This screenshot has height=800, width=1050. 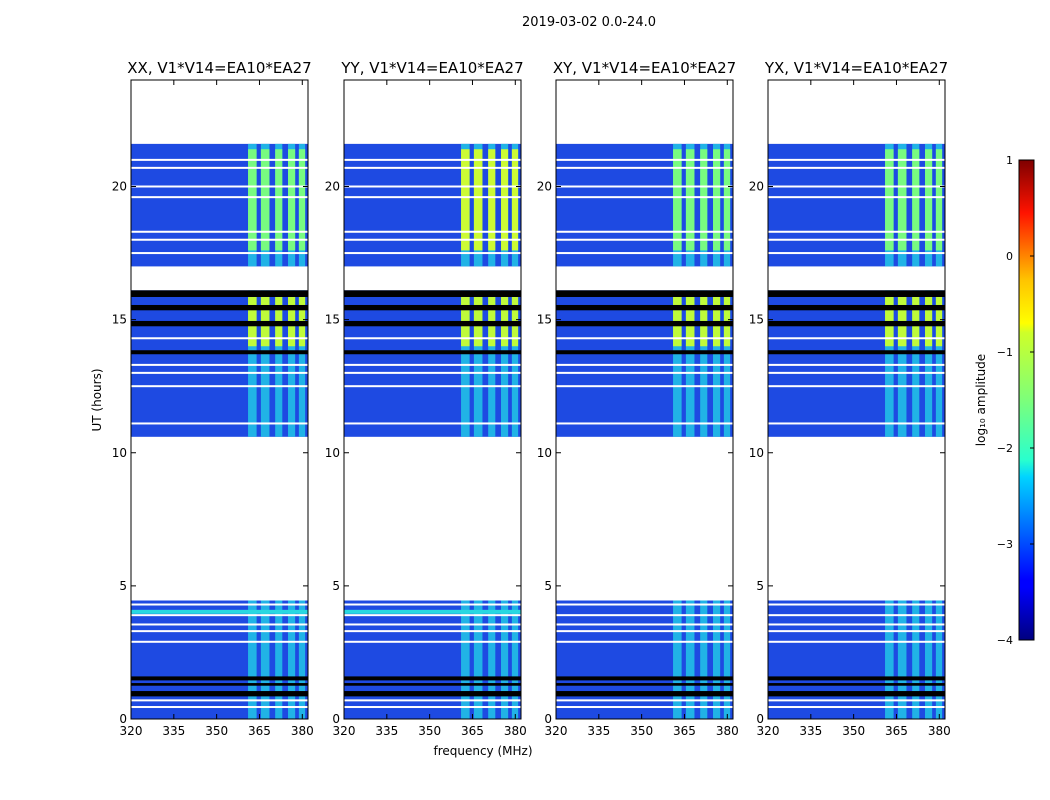 I want to click on y-tick-label: 0, so click(x=548, y=719).